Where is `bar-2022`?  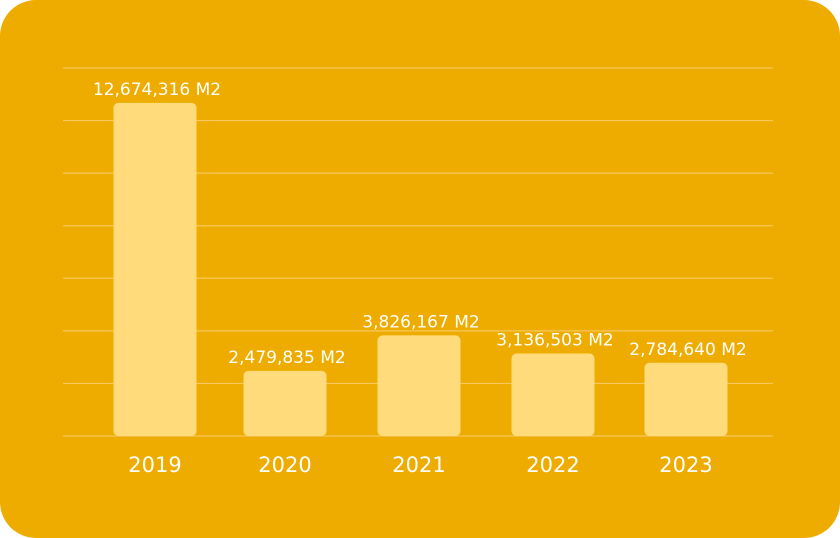
bar-2022 is located at coordinates (553, 394).